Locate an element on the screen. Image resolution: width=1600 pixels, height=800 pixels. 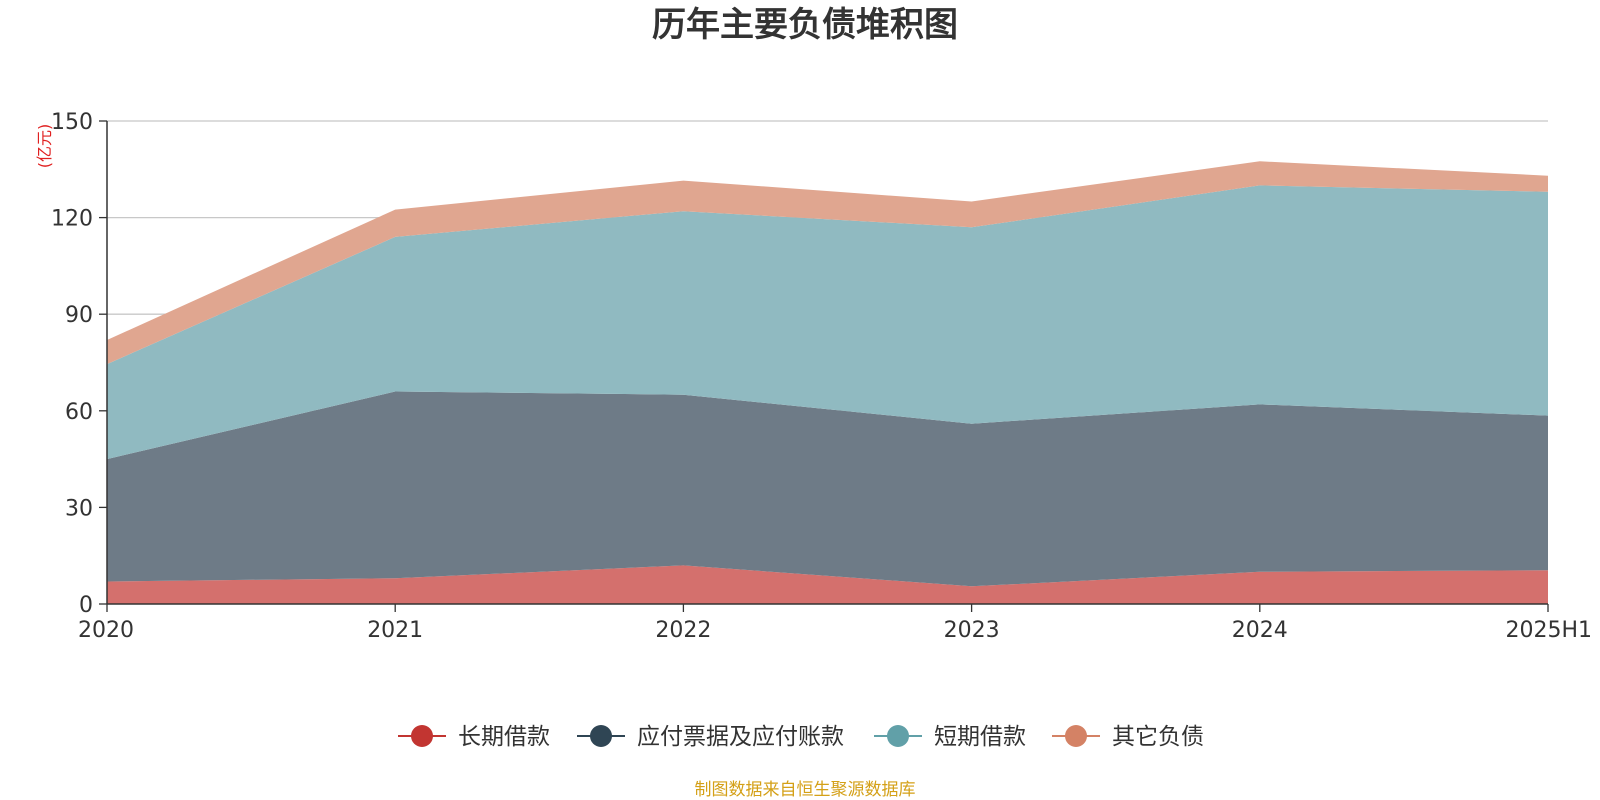
y-tick-label: 120 is located at coordinates (72, 219).